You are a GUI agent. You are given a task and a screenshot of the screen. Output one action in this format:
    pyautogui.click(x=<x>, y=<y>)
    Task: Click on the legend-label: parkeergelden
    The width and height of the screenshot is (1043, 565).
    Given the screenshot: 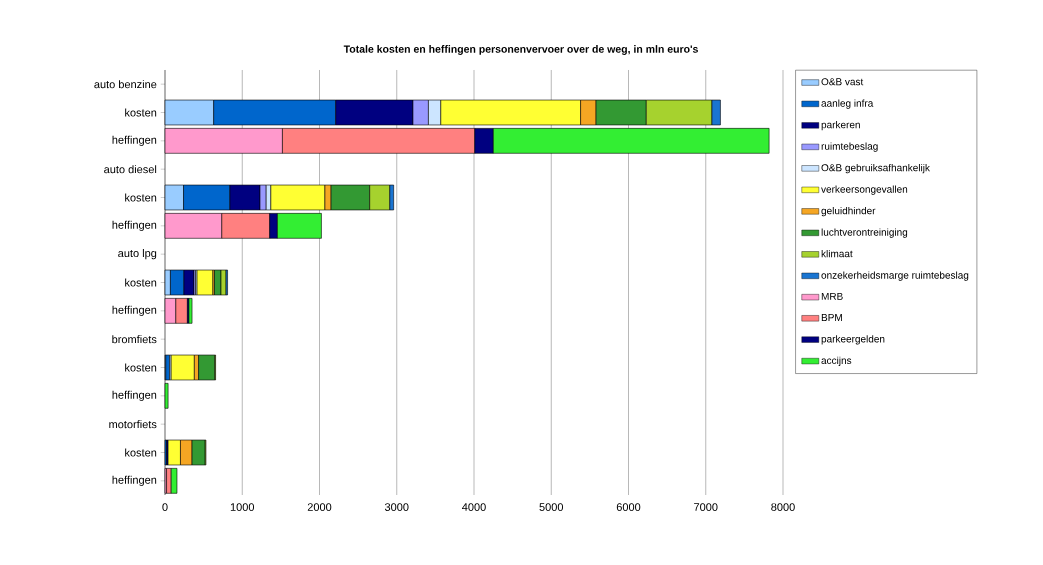 What is the action you would take?
    pyautogui.click(x=853, y=340)
    